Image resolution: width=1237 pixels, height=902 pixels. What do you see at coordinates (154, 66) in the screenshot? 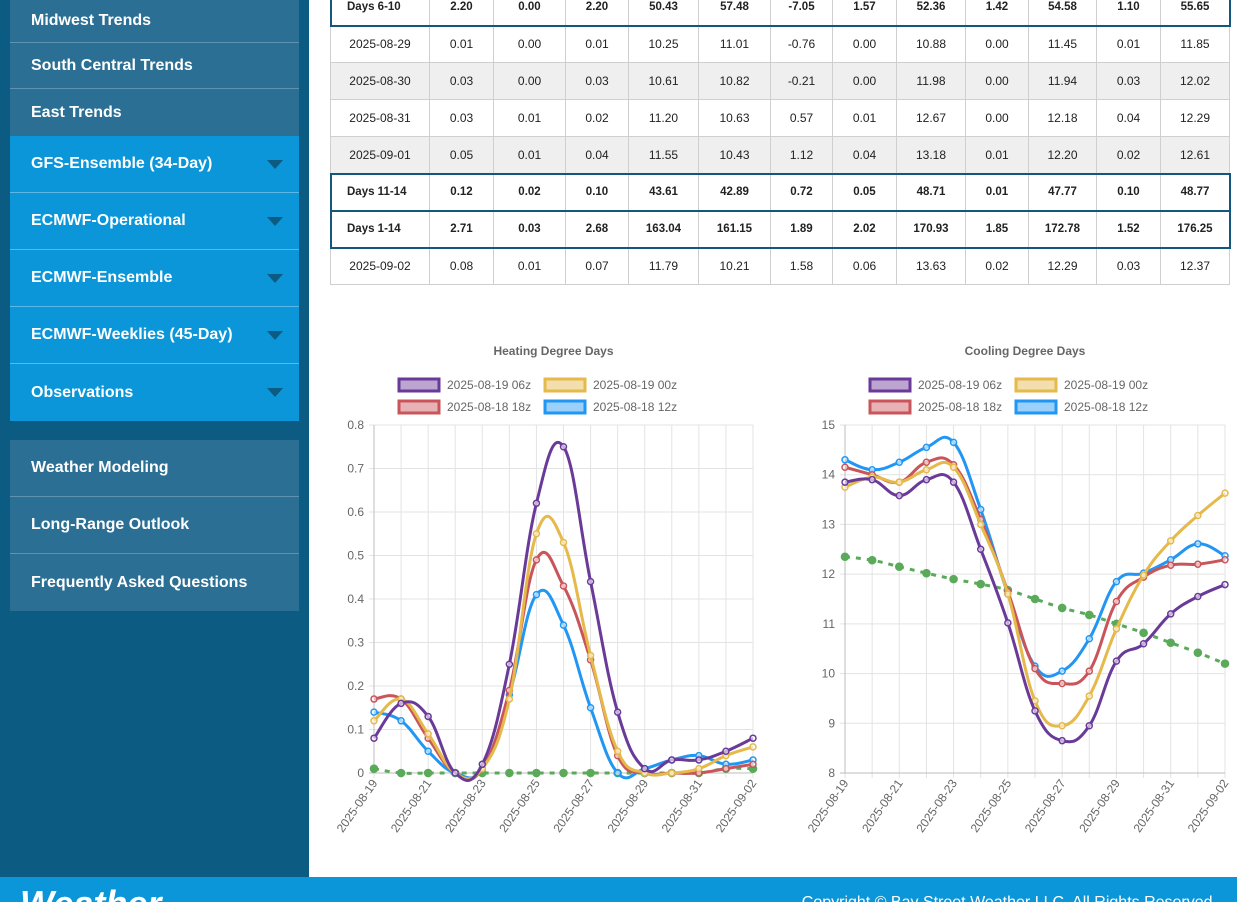
I see `sidebar-item-south-central-trends: South Central Trends` at bounding box center [154, 66].